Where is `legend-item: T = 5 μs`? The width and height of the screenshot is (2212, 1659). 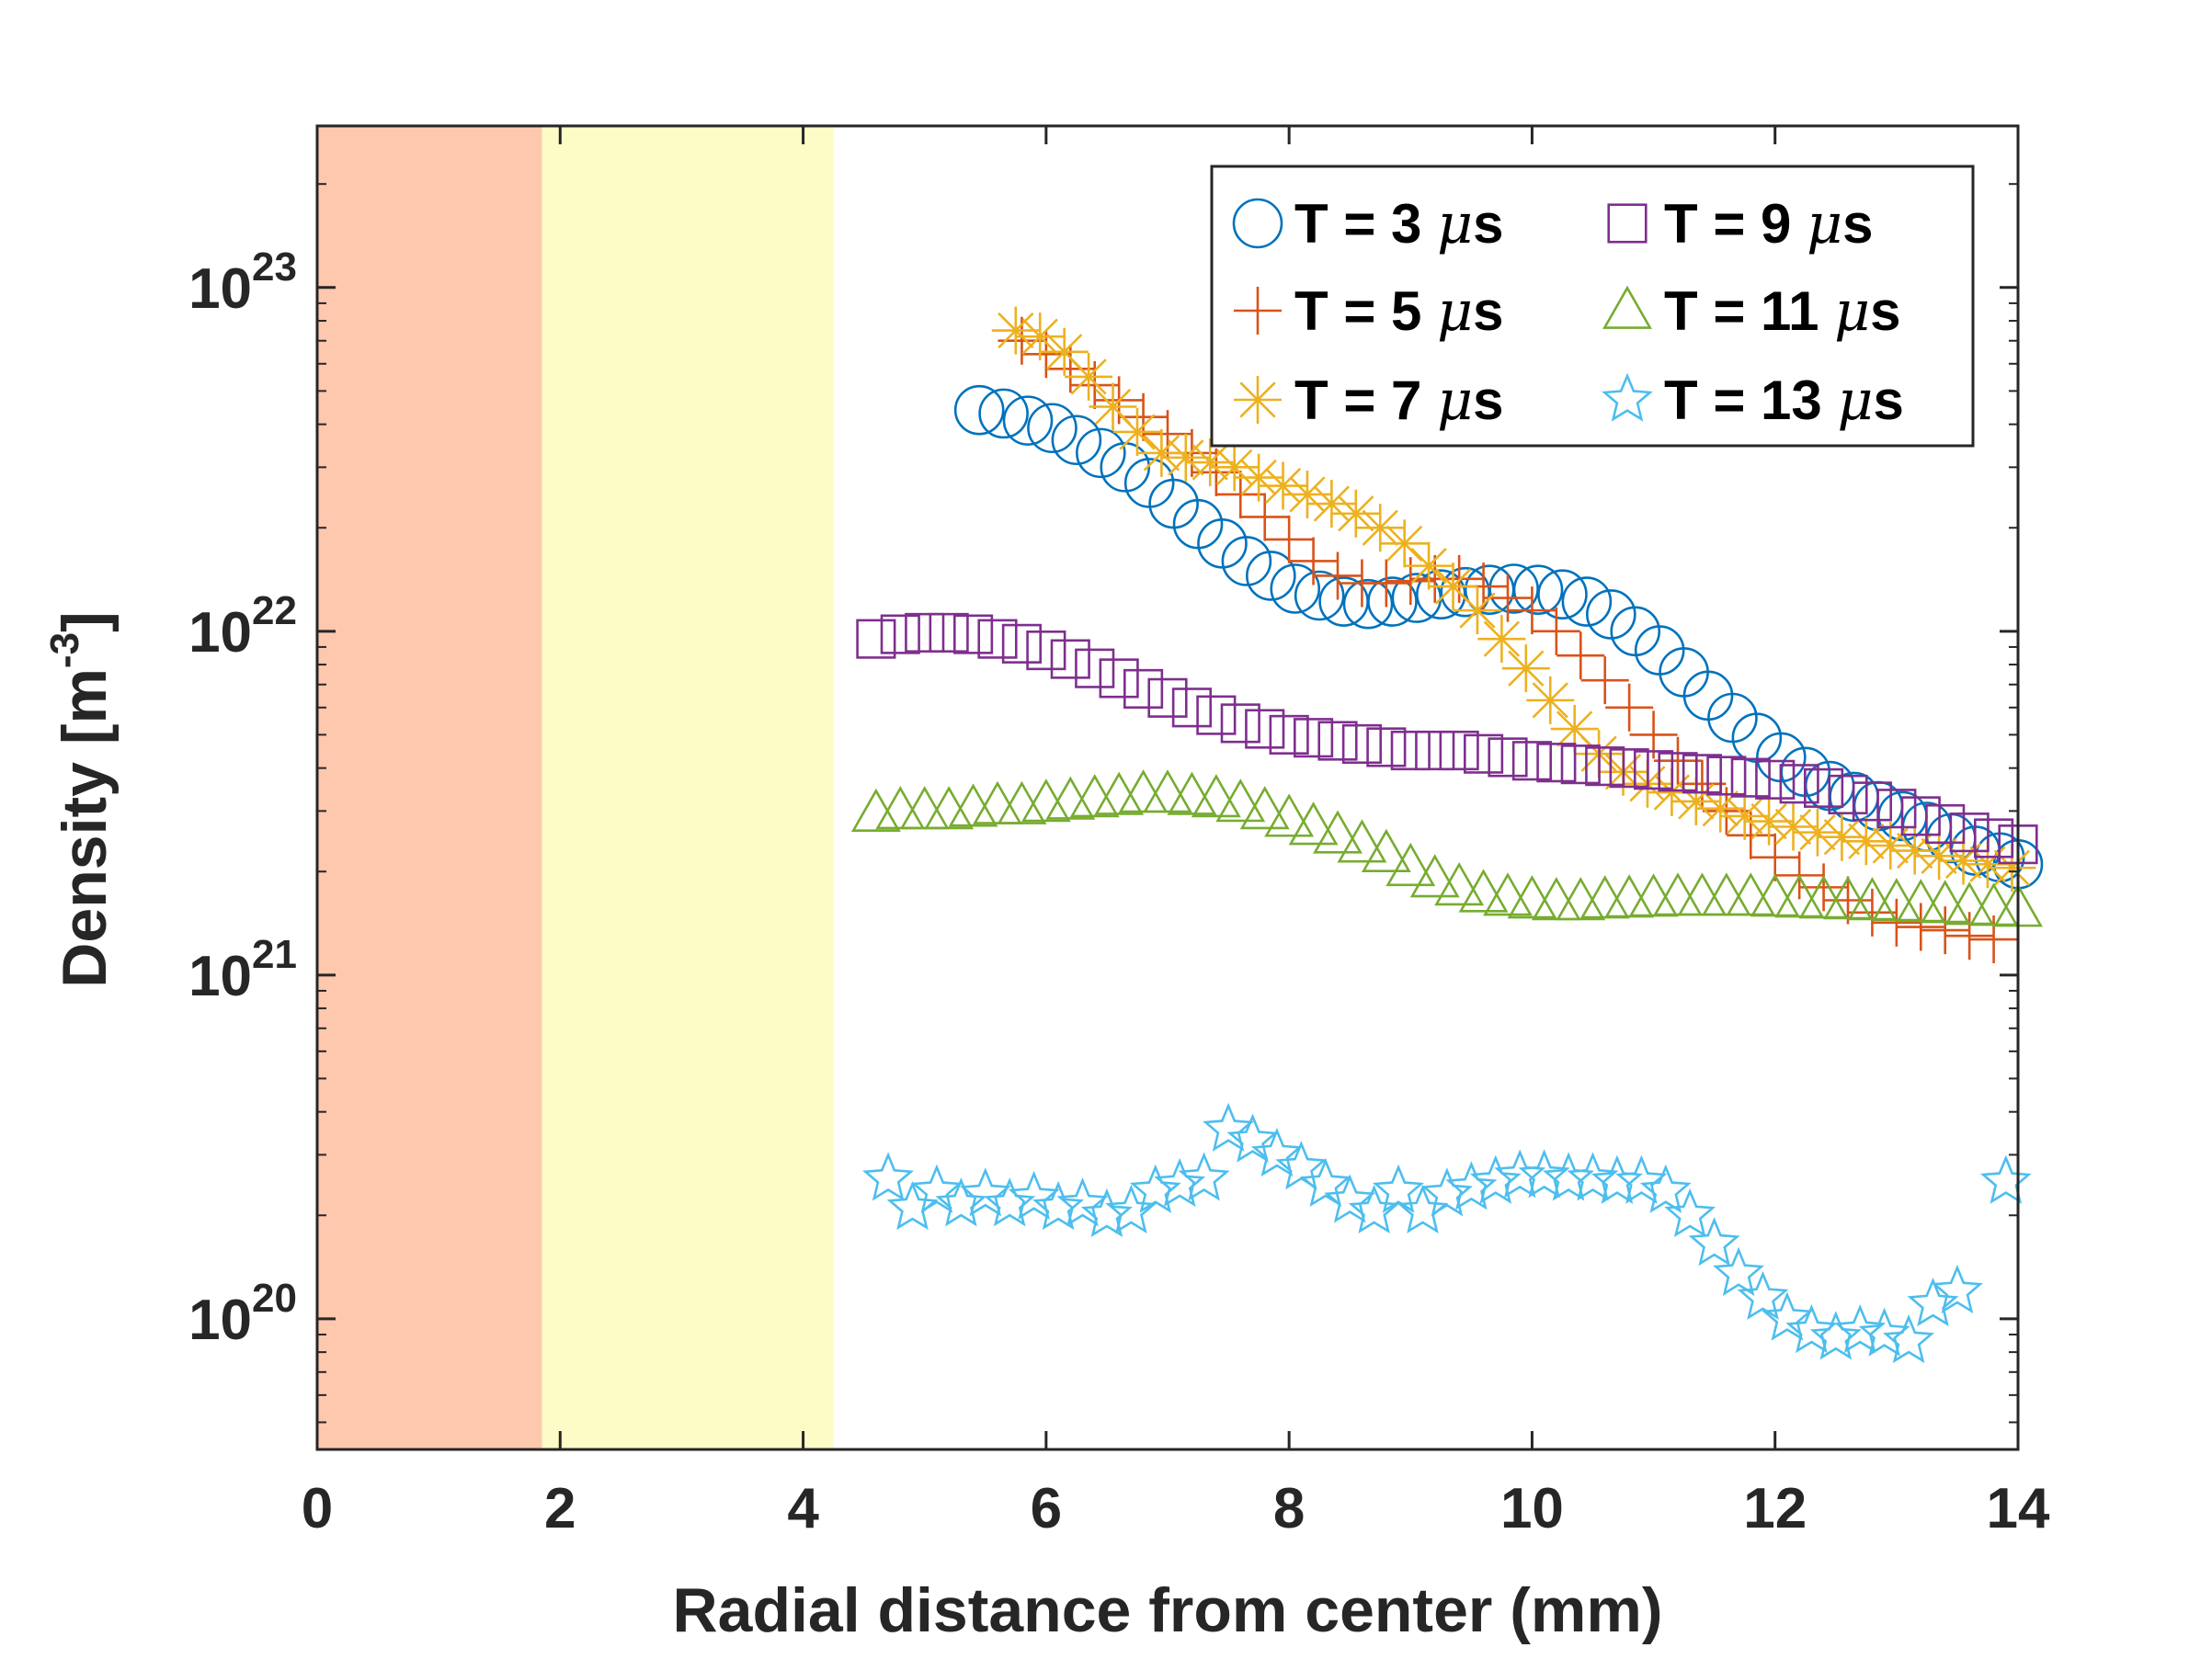 legend-item: T = 5 μs is located at coordinates (1368, 311).